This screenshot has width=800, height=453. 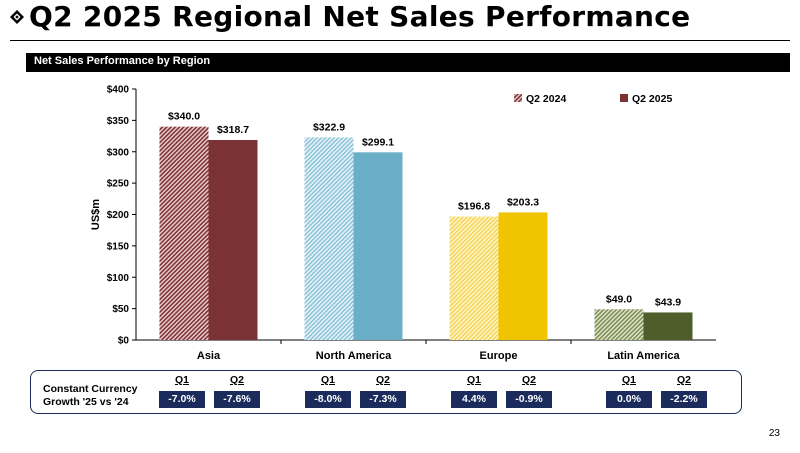 What do you see at coordinates (354, 356) in the screenshot?
I see `x-category-label: North America` at bounding box center [354, 356].